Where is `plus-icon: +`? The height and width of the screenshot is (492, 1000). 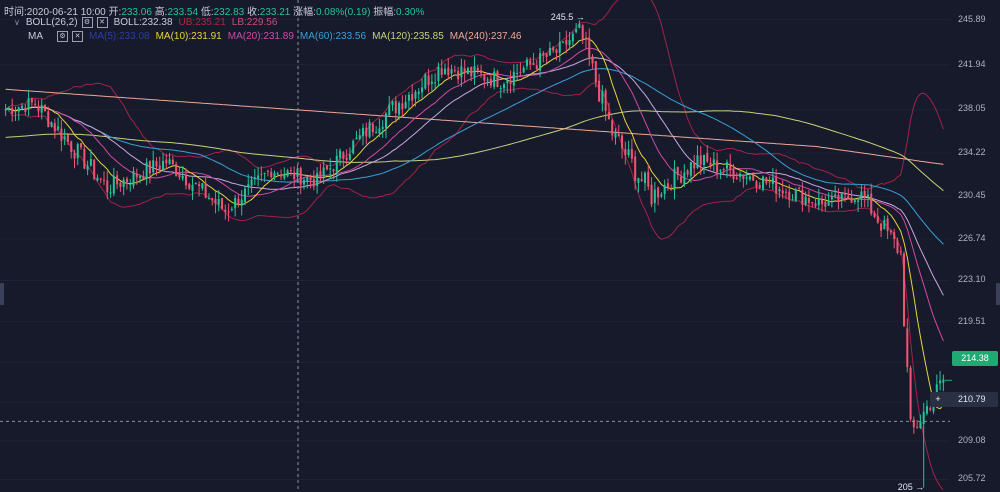
plus-icon: + is located at coordinates (938, 399).